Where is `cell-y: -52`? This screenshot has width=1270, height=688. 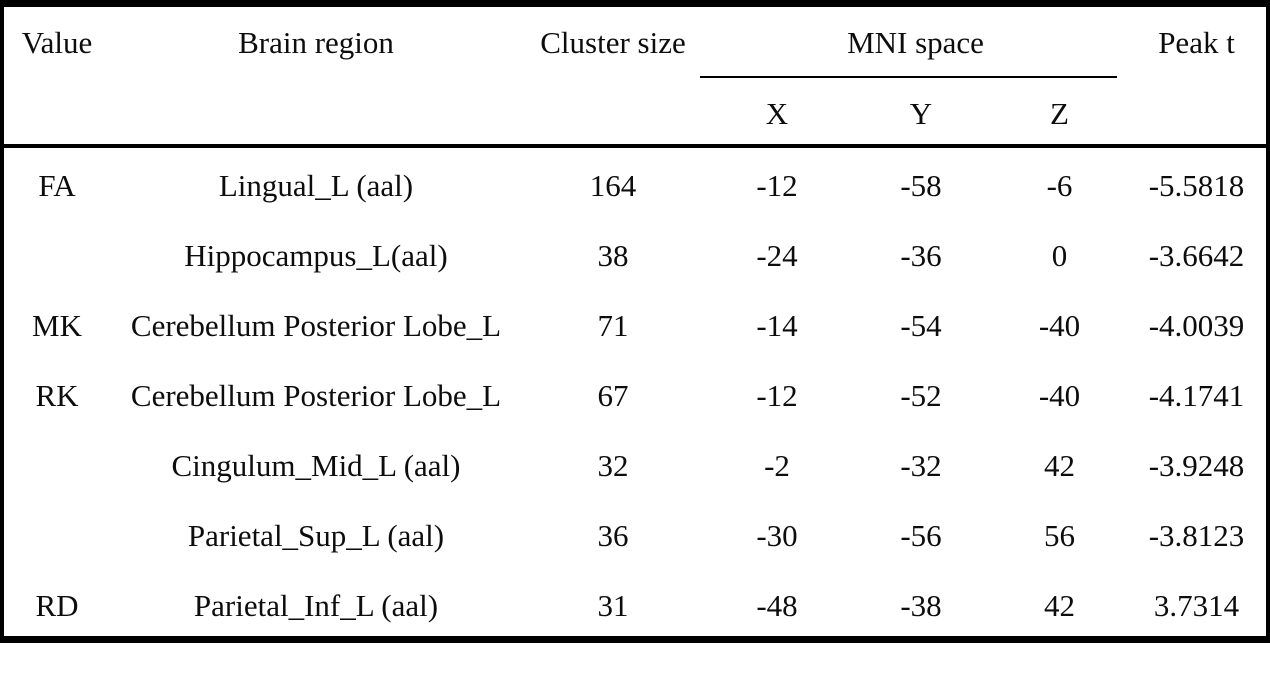
cell-y: -52 is located at coordinates (921, 395).